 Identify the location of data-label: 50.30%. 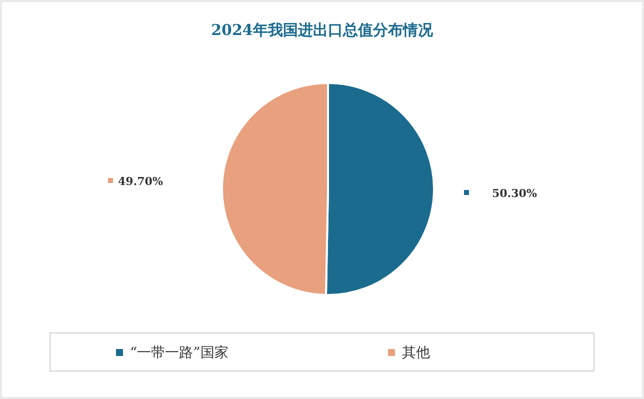
(515, 193).